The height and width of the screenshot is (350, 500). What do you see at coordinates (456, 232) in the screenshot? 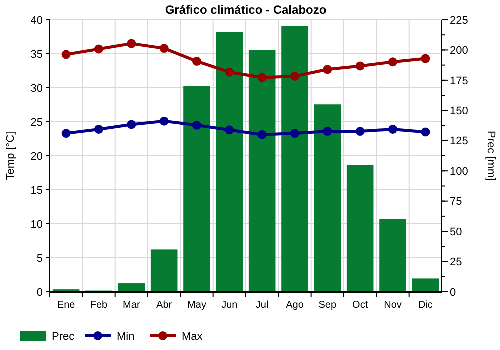
I see `y2-tick-label: 50` at bounding box center [456, 232].